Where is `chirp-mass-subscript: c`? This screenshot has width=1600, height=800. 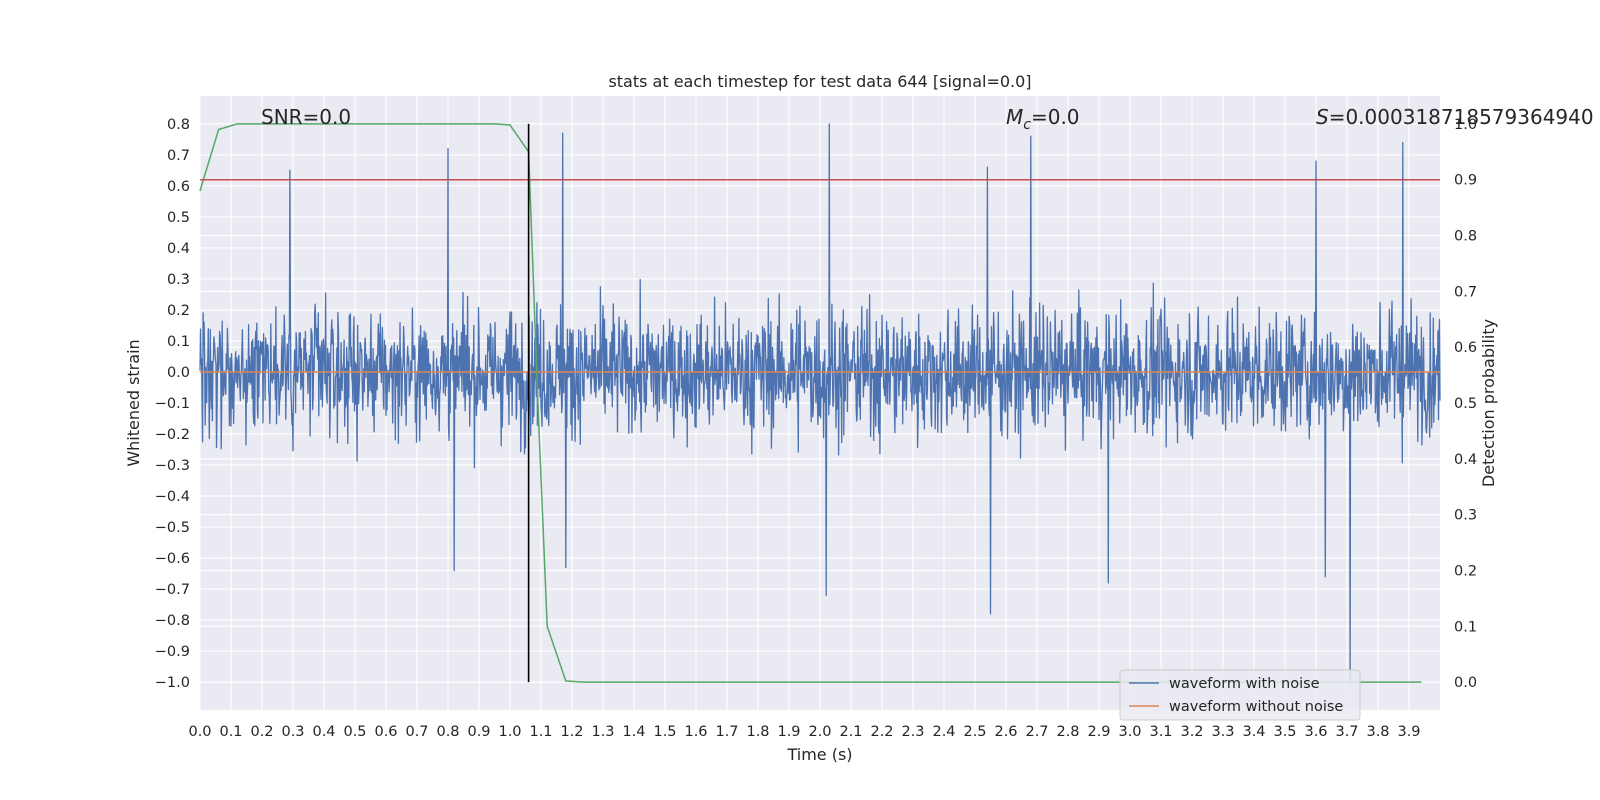 chirp-mass-subscript: c is located at coordinates (1027, 125).